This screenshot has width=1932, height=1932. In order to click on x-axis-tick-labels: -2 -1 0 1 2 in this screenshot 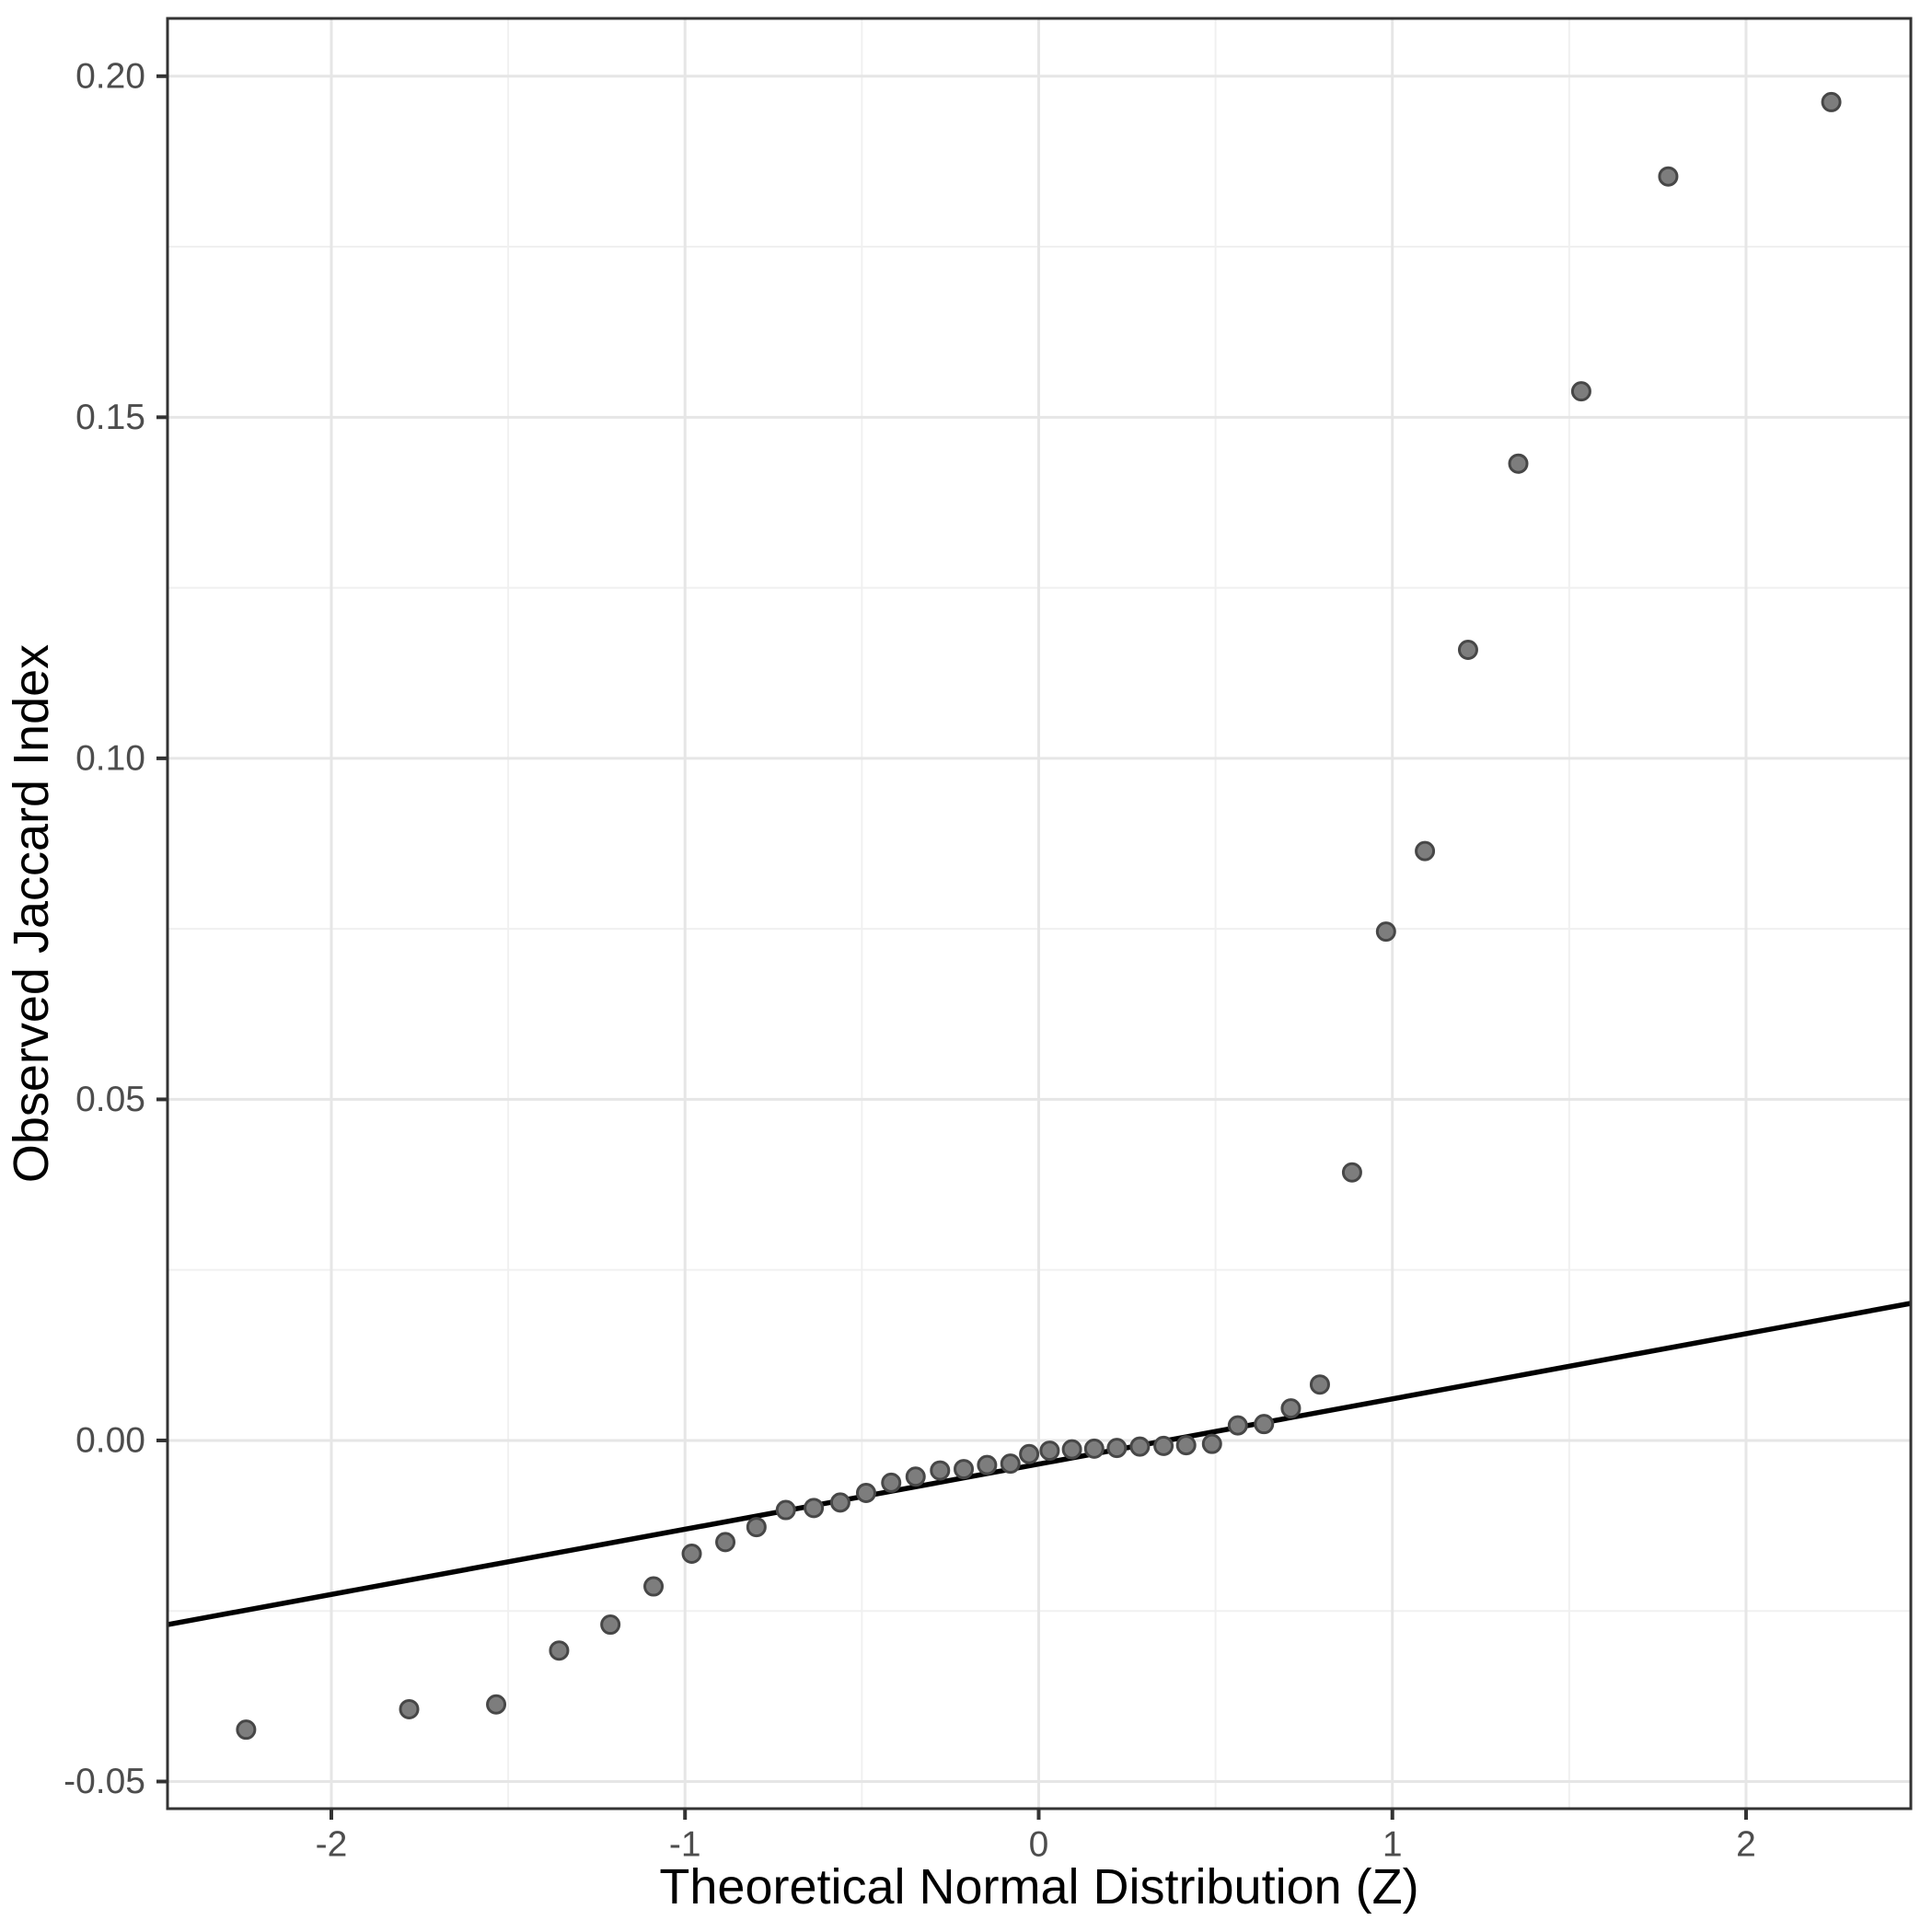, I will do `click(1036, 1845)`.